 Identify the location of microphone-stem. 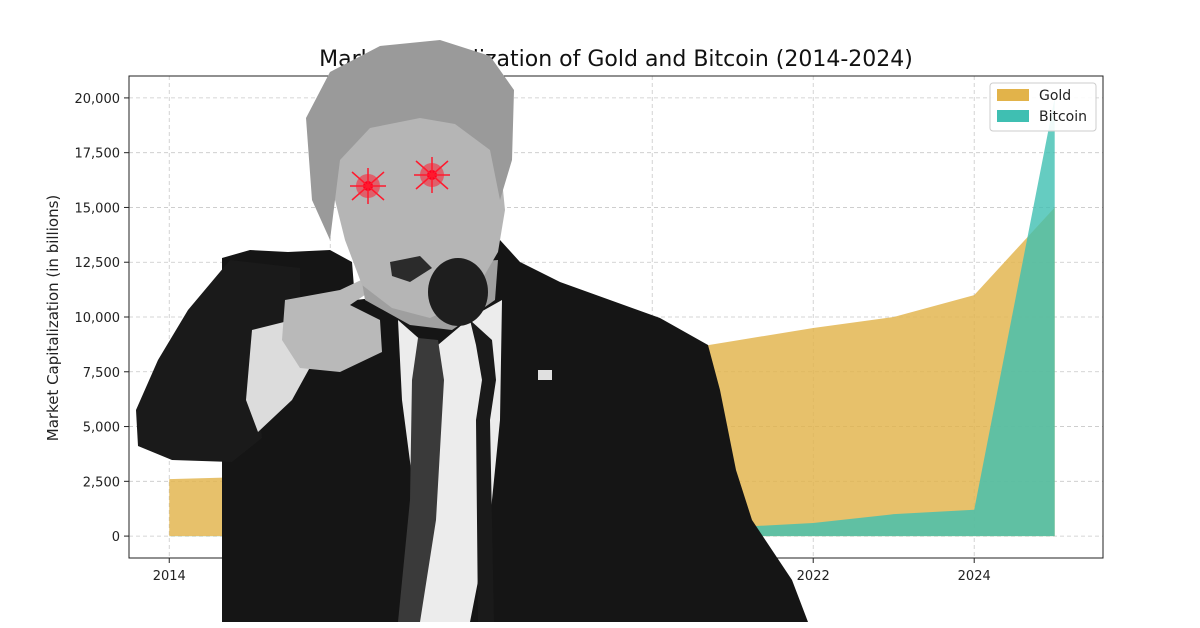
(483, 471).